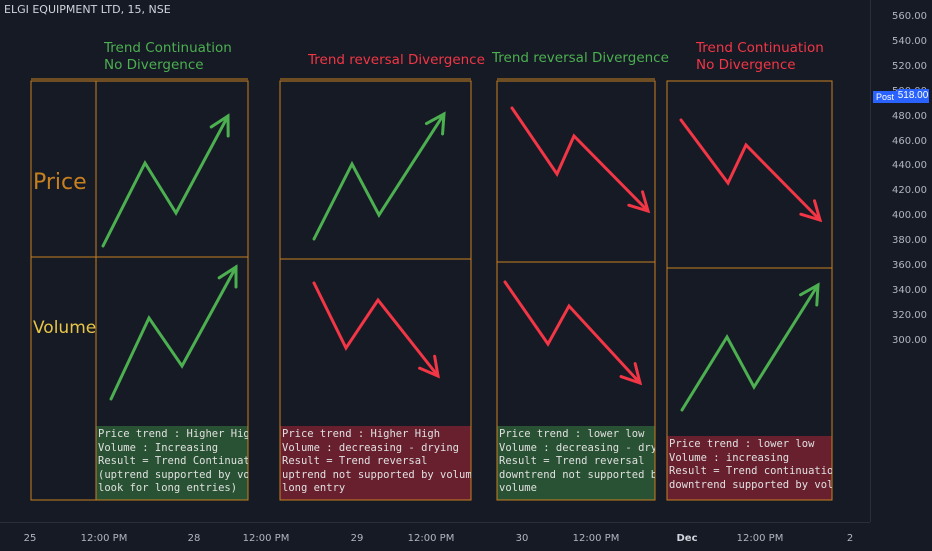 The width and height of the screenshot is (932, 551). I want to click on note-line: Result = Trend Continuation, so click(173, 461).